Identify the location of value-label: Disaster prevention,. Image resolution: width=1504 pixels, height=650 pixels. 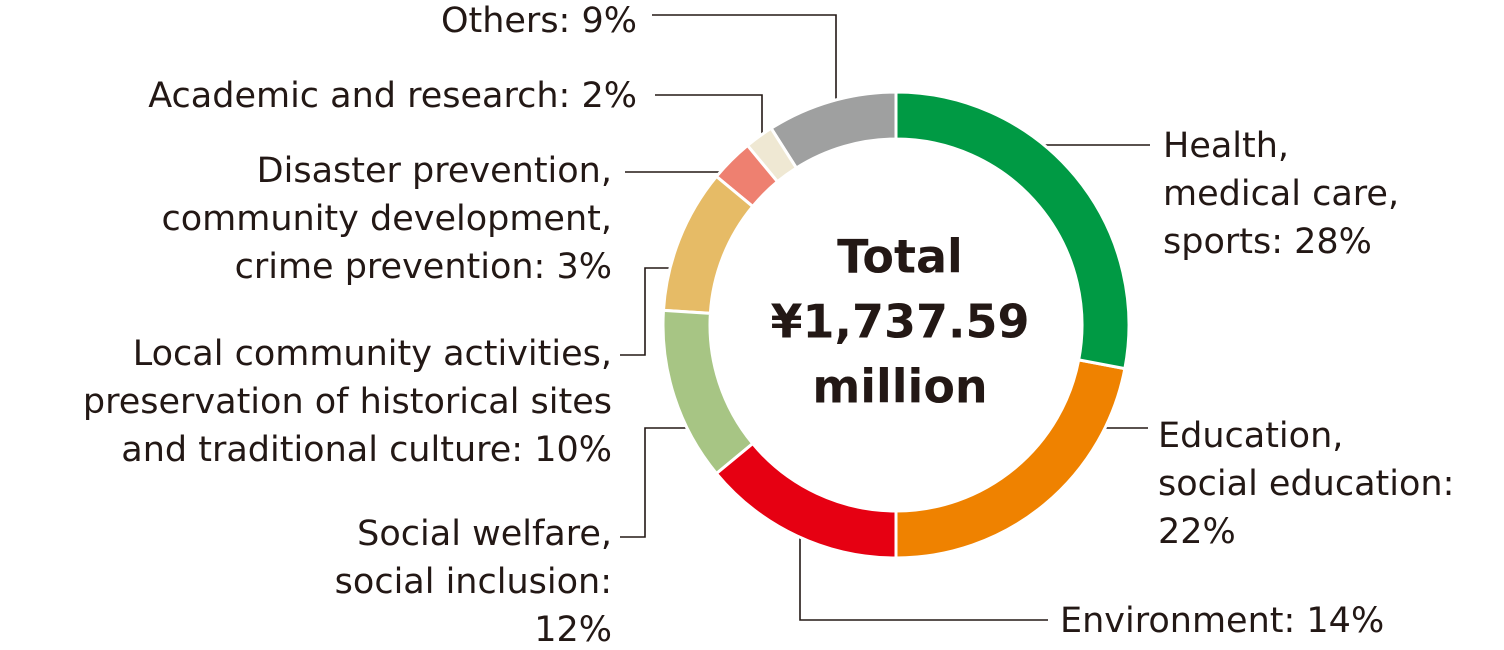
(434, 171).